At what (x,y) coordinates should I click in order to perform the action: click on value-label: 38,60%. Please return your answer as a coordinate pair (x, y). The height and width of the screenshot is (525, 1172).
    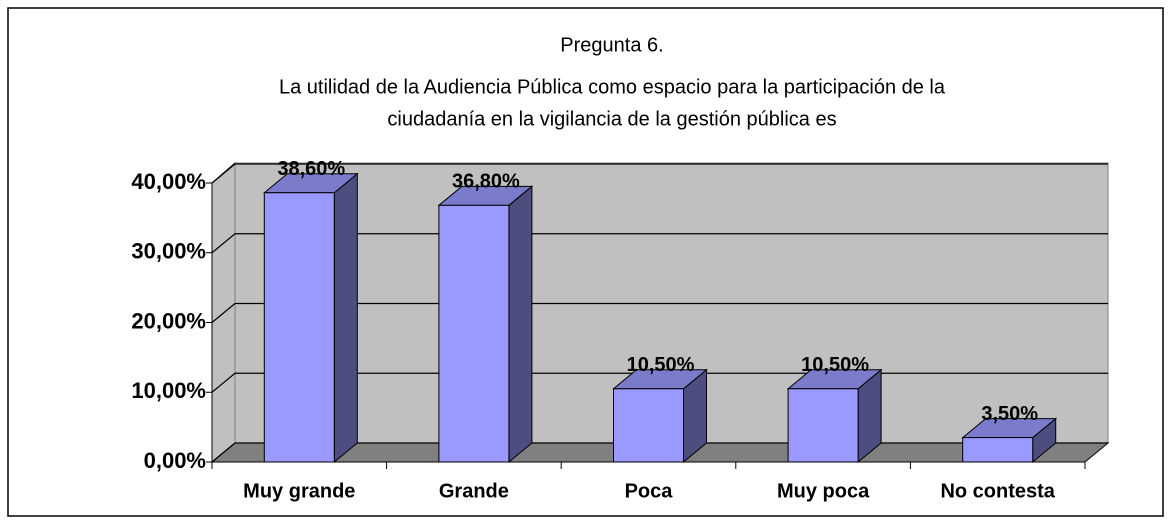
    Looking at the image, I should click on (311, 169).